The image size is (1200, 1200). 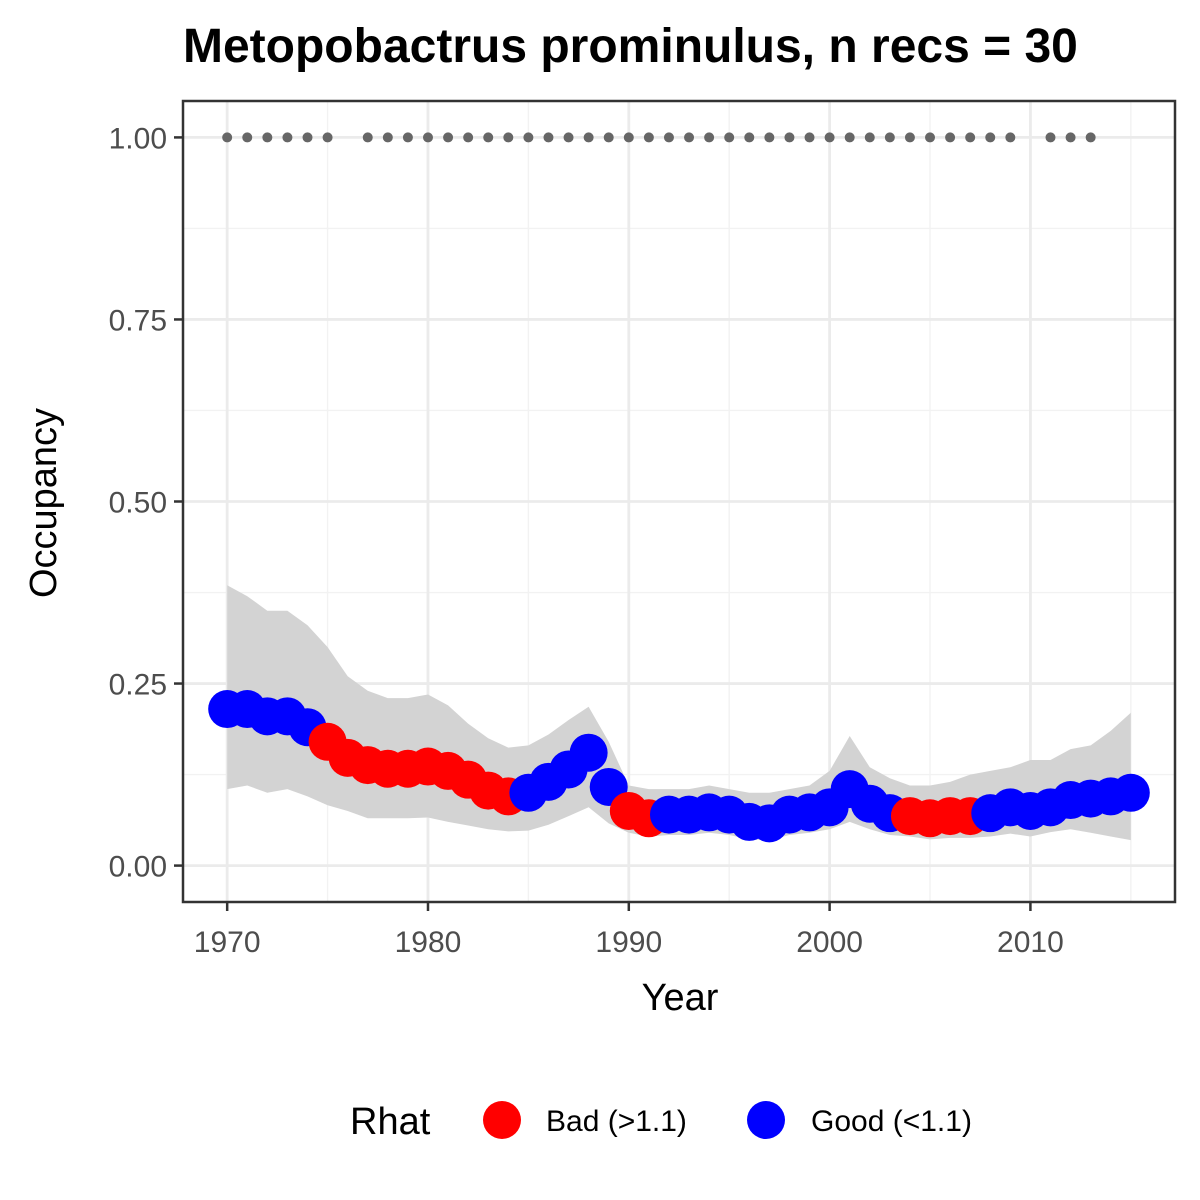 What do you see at coordinates (44, 503) in the screenshot?
I see `y-axis-title: Occupancy` at bounding box center [44, 503].